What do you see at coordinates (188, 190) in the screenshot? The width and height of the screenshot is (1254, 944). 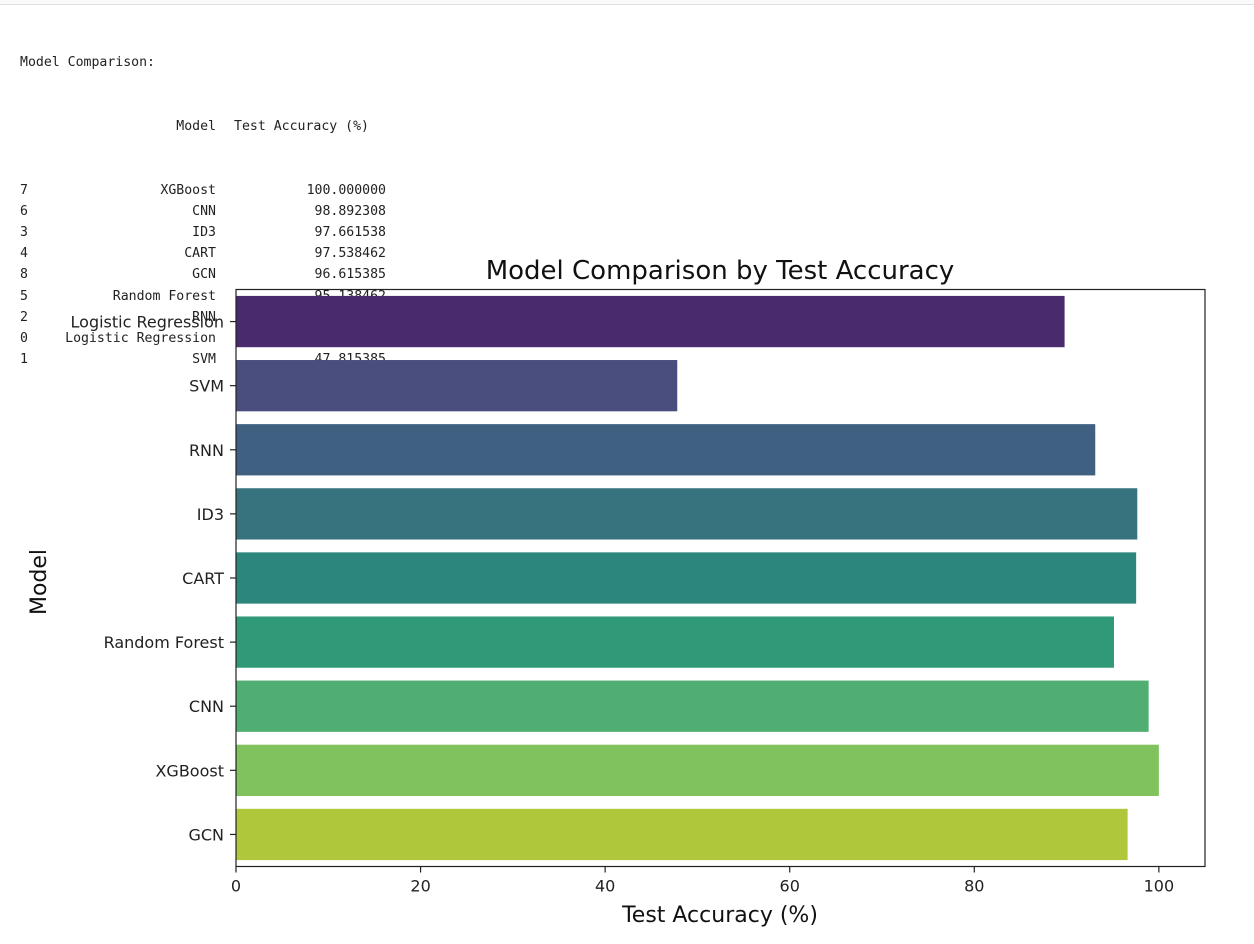 I see `row-model: XGBoost` at bounding box center [188, 190].